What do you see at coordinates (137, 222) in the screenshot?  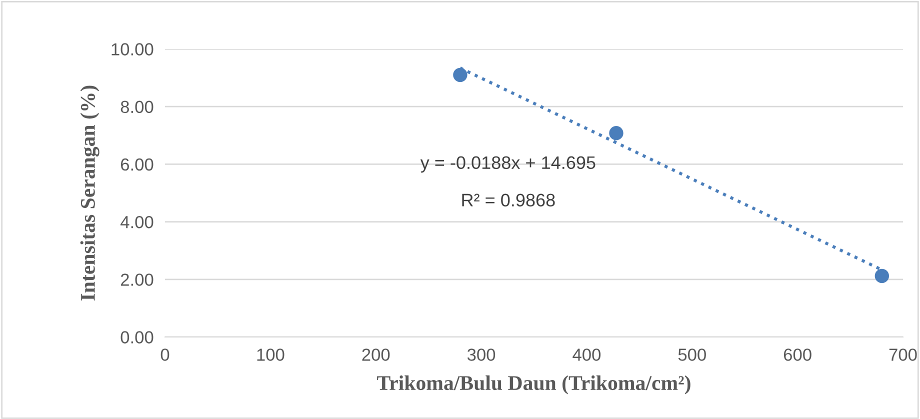 I see `y-tick-label: 4.00` at bounding box center [137, 222].